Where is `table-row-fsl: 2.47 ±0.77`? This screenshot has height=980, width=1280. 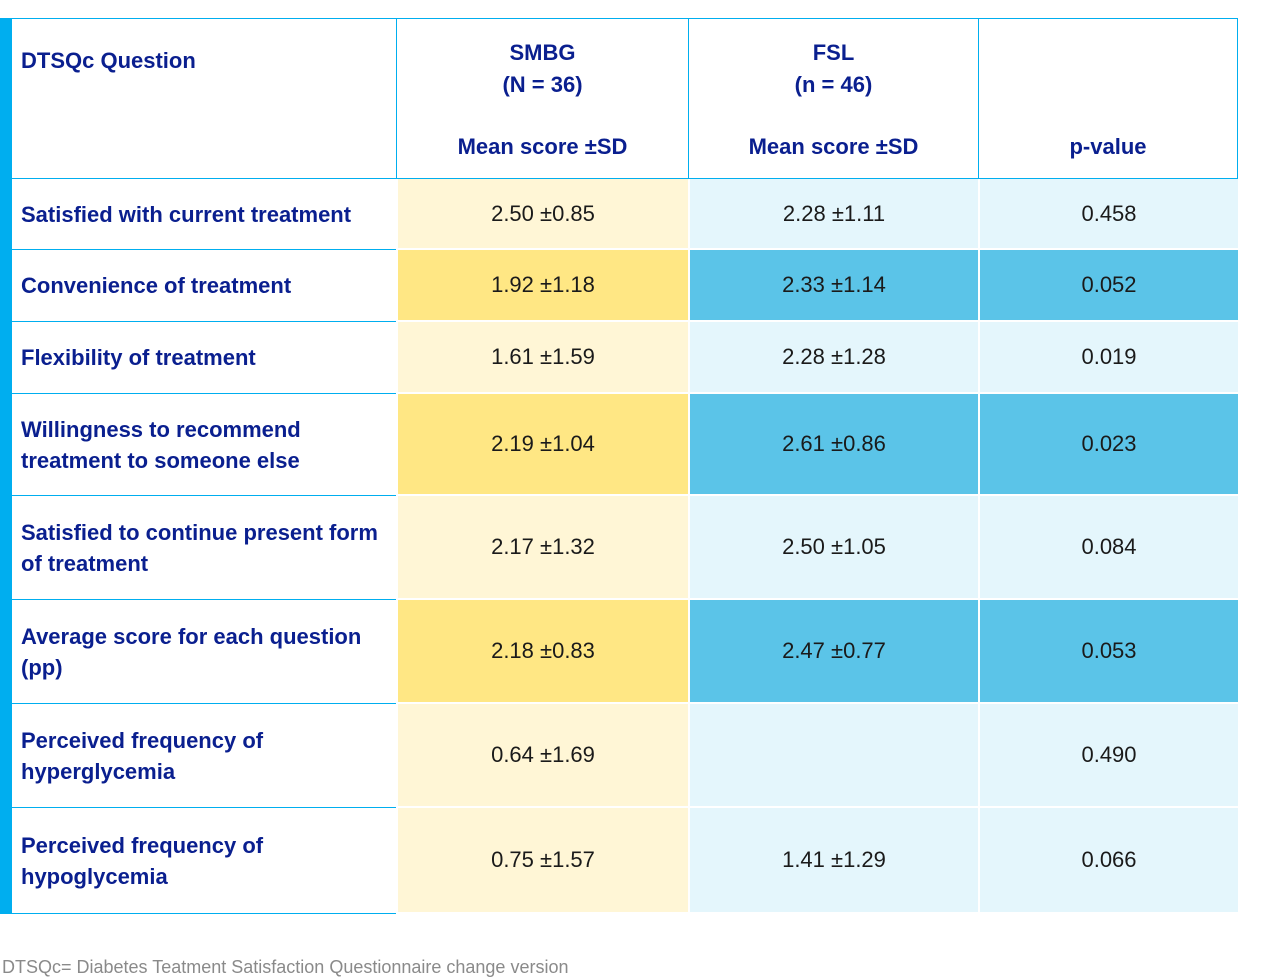 table-row-fsl: 2.47 ±0.77 is located at coordinates (833, 652).